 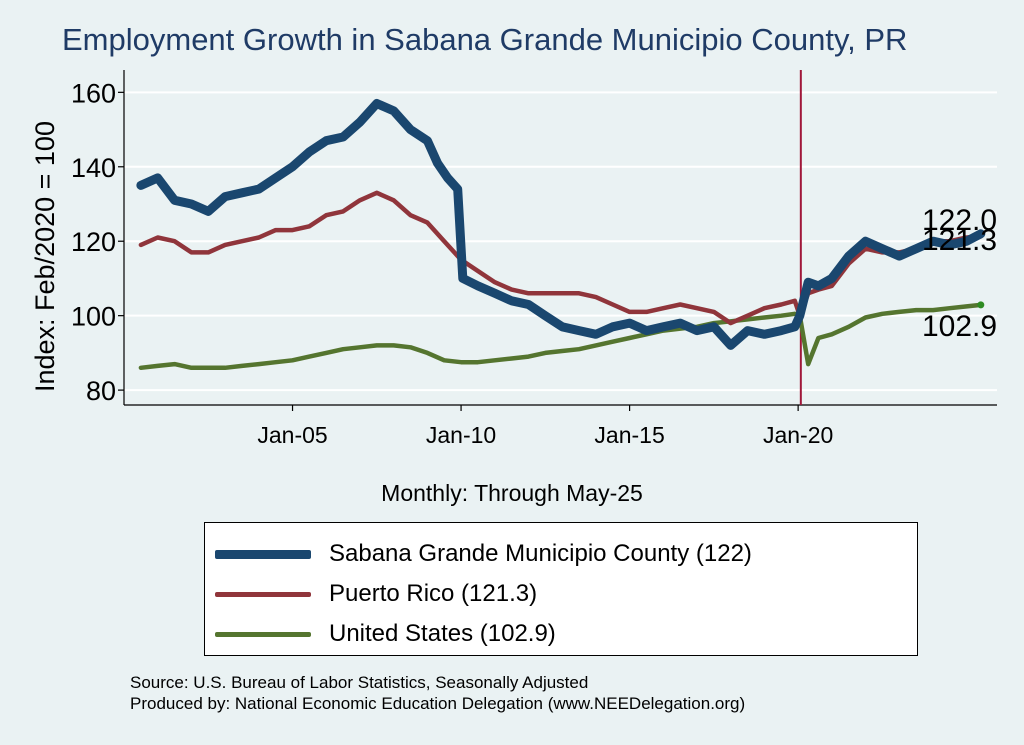 What do you see at coordinates (263, 594) in the screenshot?
I see `legend-swatch-puerto-rico` at bounding box center [263, 594].